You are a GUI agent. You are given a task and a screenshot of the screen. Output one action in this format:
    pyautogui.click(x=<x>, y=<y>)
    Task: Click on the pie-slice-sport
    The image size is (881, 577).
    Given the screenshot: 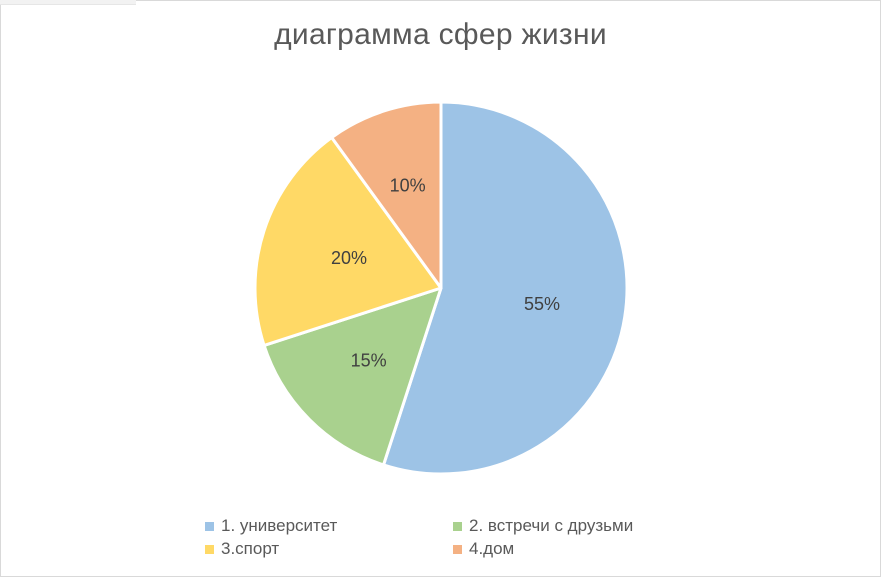 What is the action you would take?
    pyautogui.click(x=348, y=241)
    